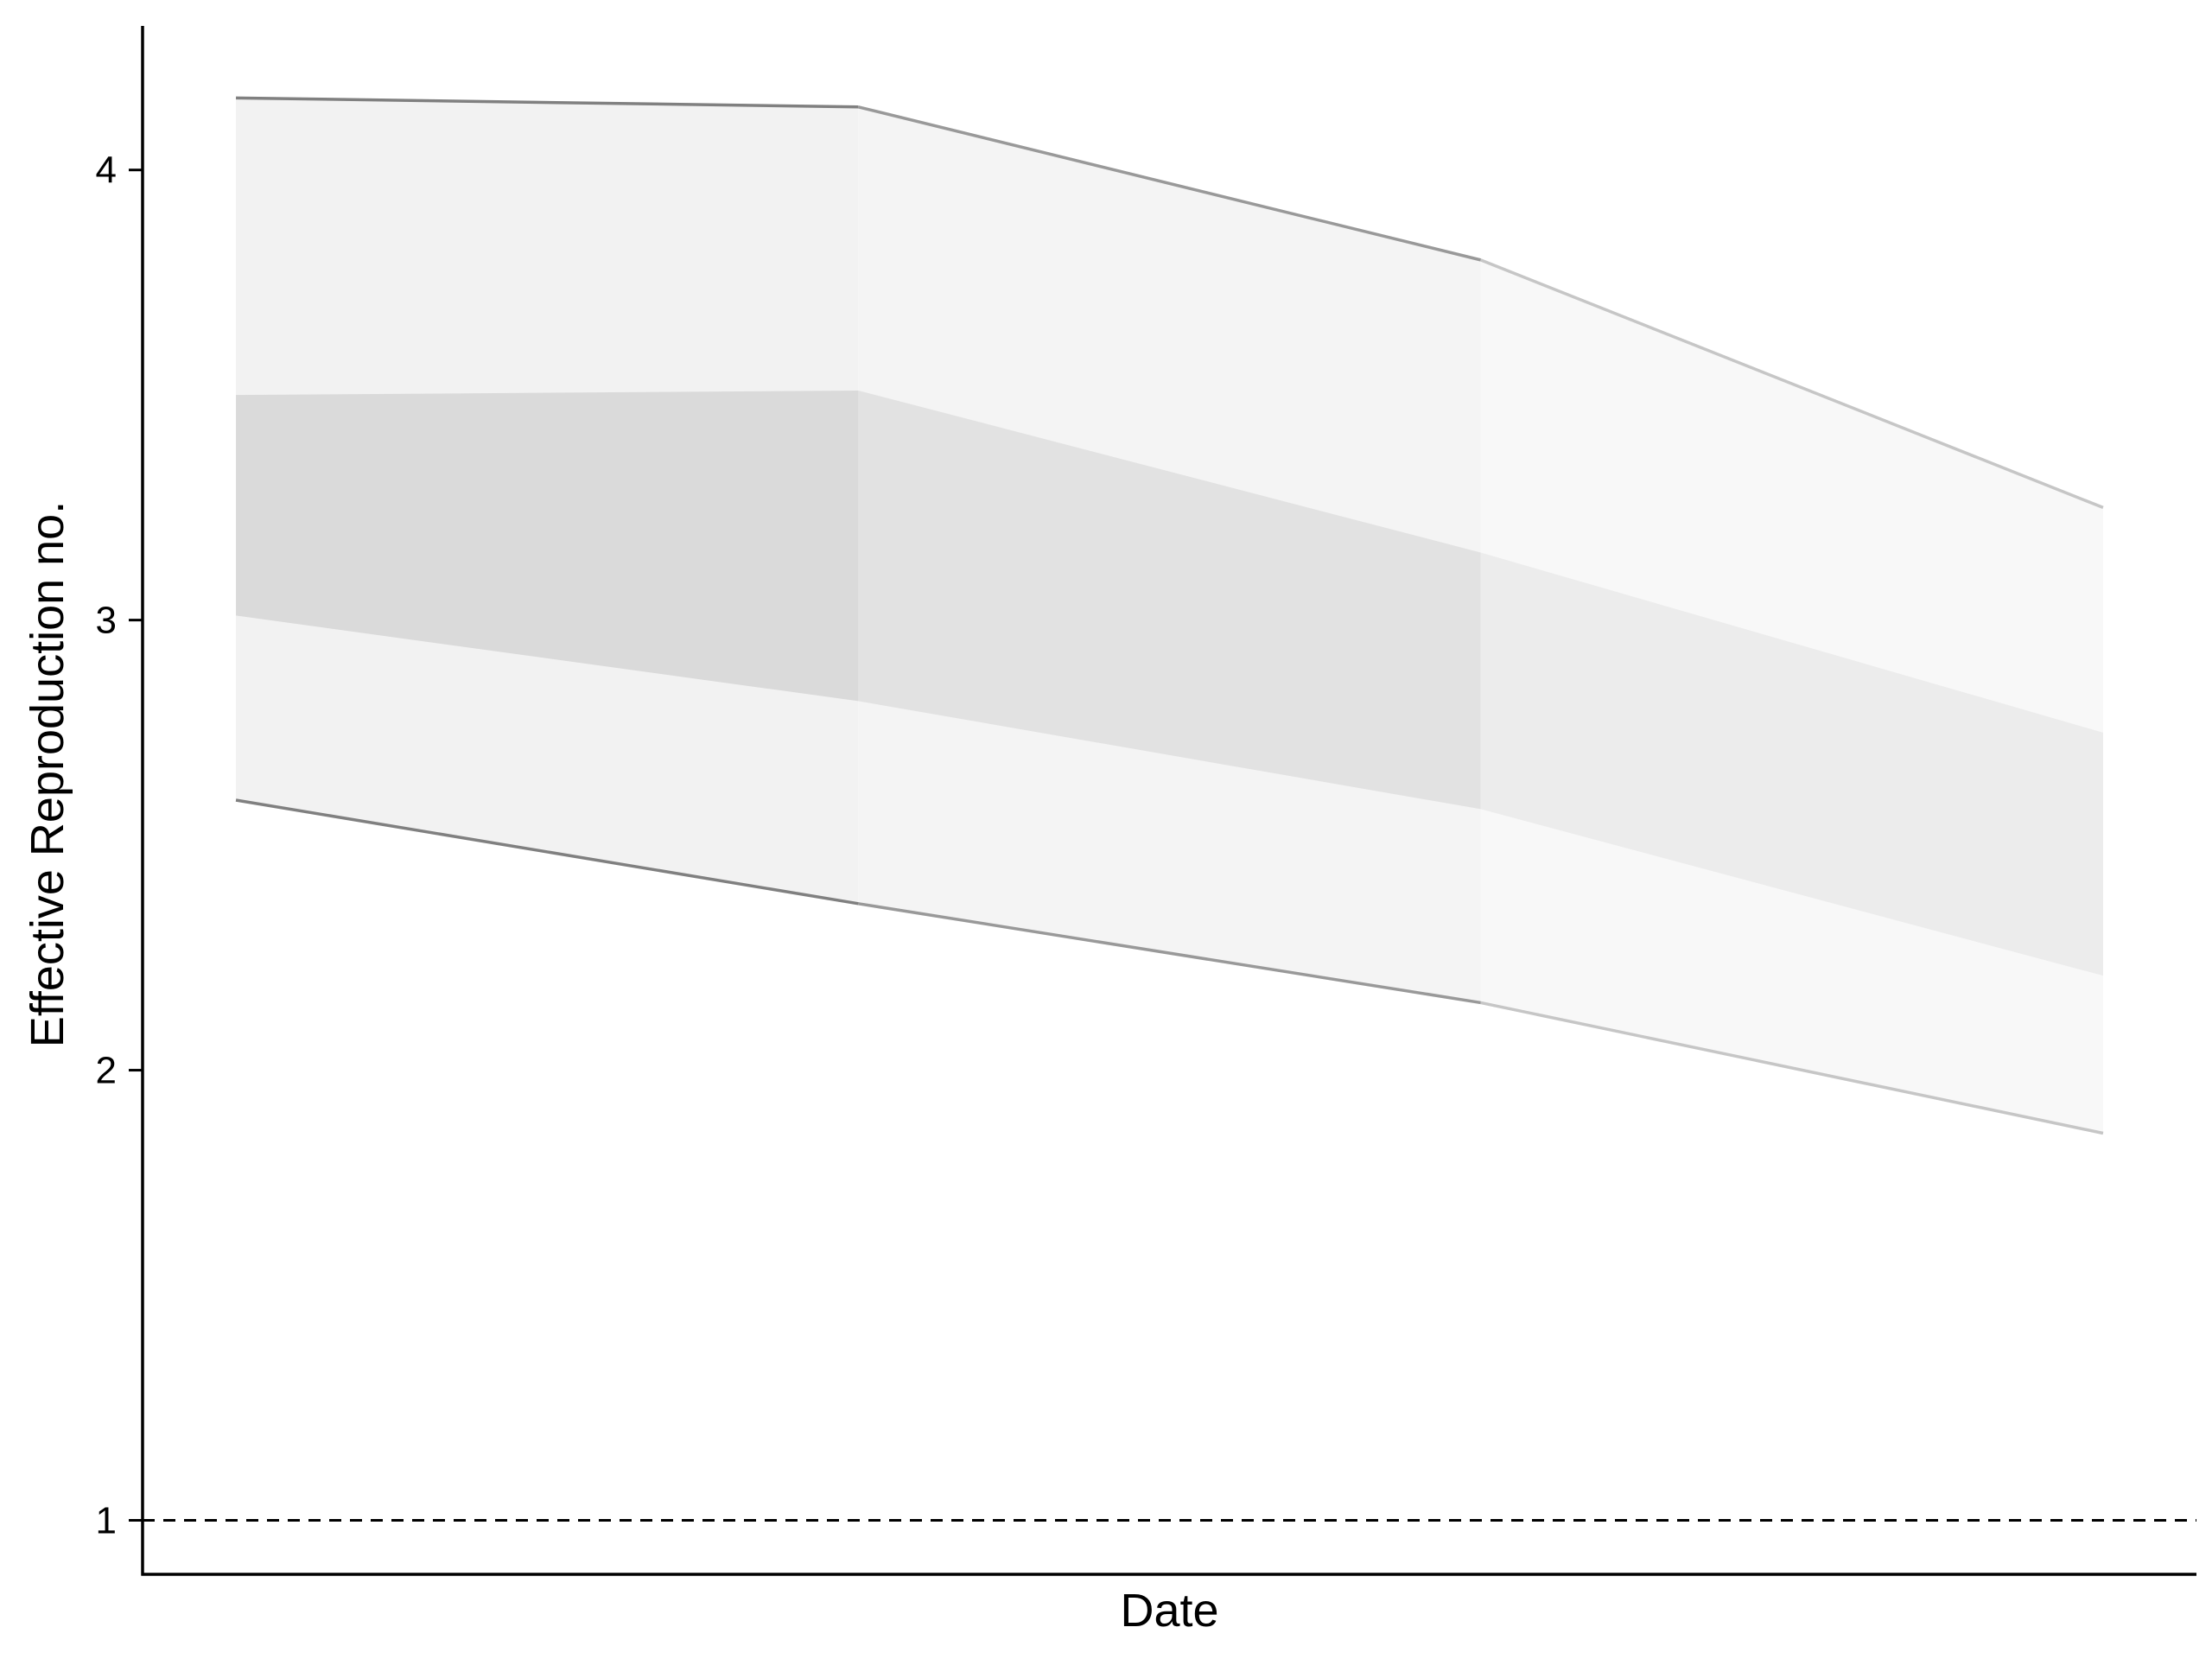 The width and height of the screenshot is (2212, 1659). Describe the element at coordinates (106, 621) in the screenshot. I see `y-tick-label: 3` at that location.